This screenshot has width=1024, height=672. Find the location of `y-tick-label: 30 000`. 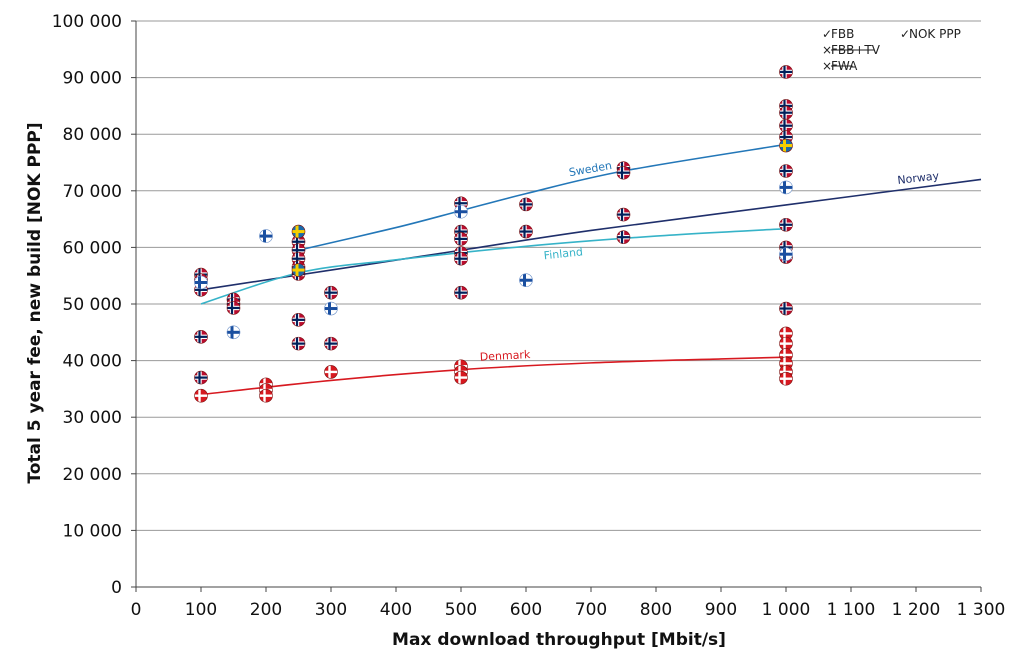

y-tick-label: 30 000 is located at coordinates (92, 418).